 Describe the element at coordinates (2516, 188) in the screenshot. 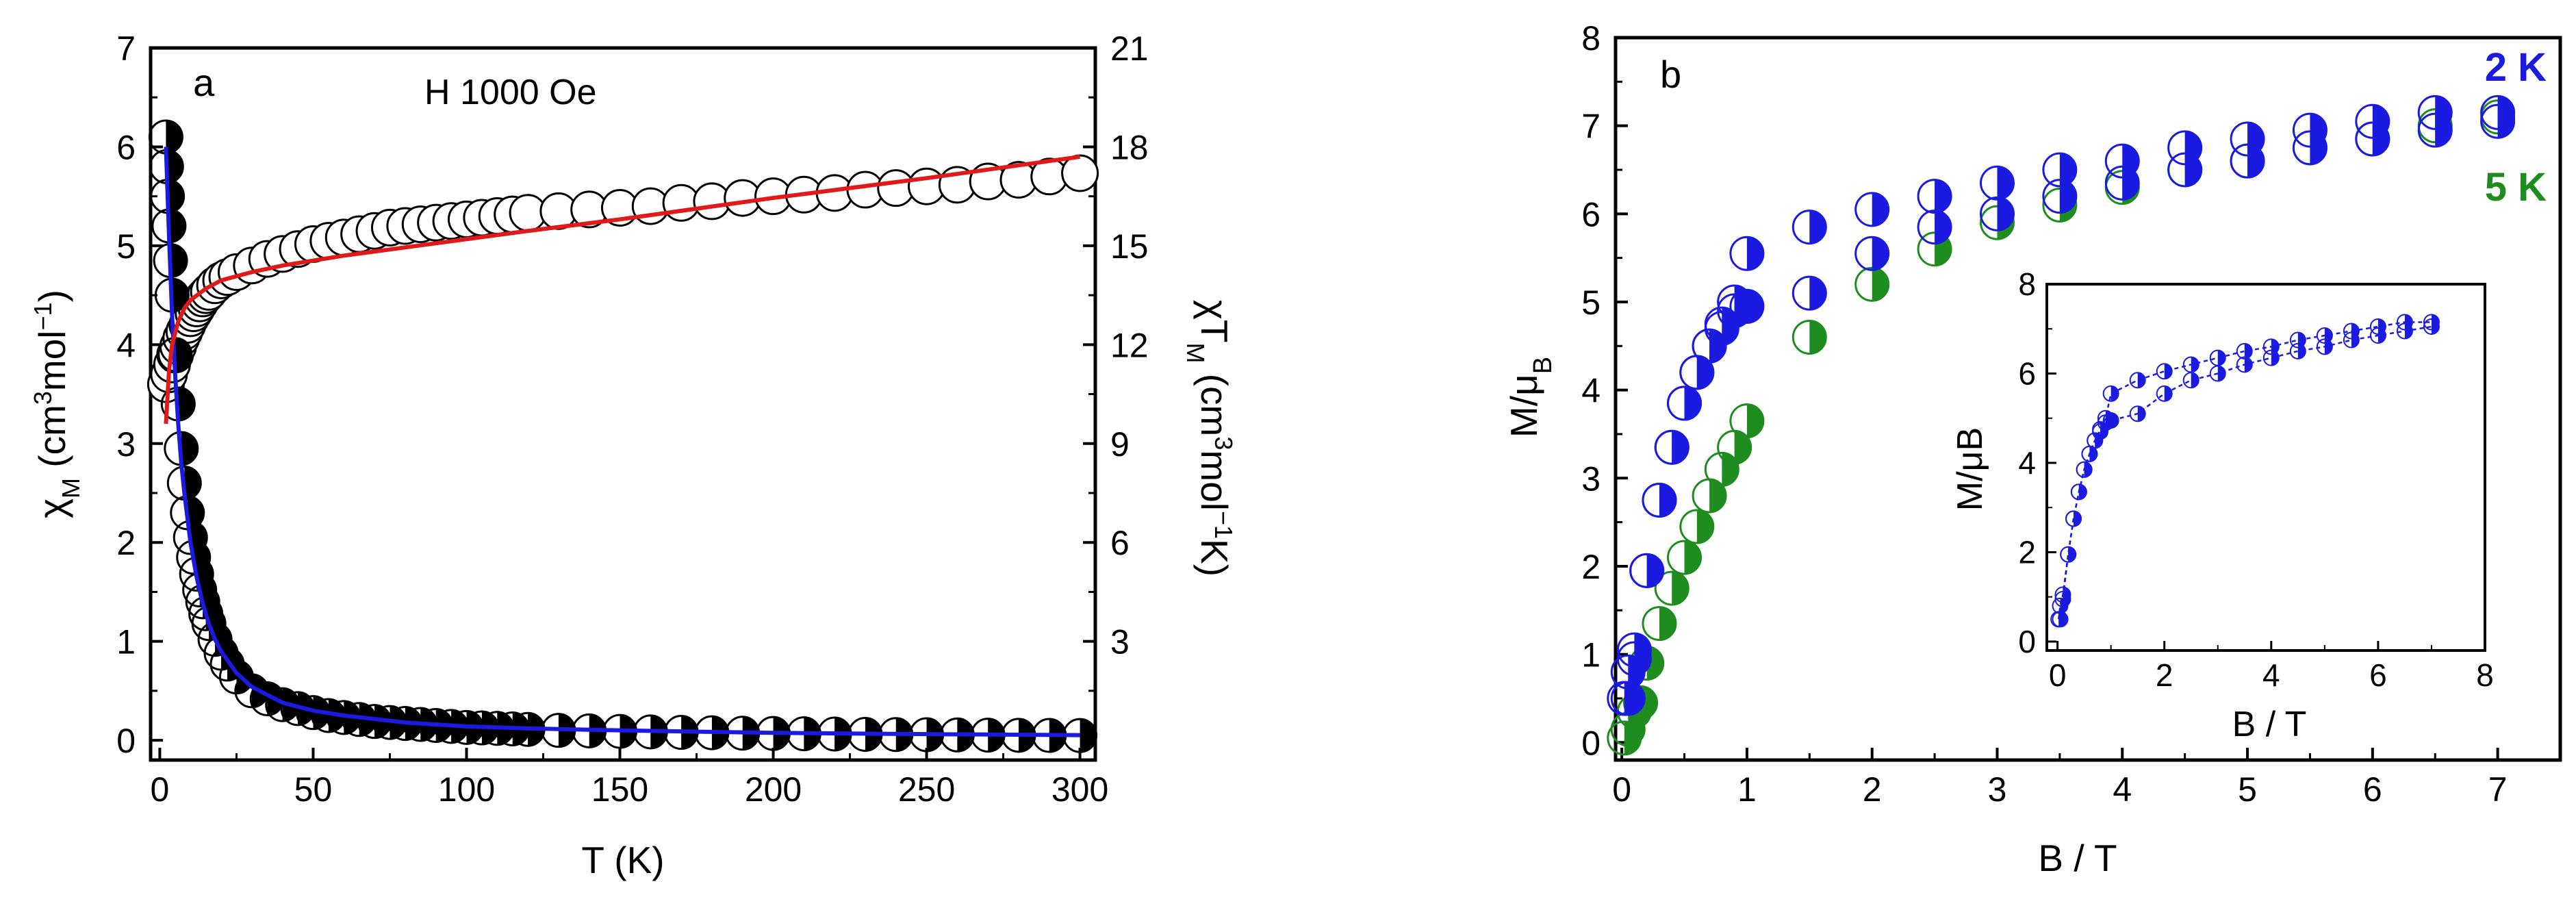

I see `legend-5k: 5 K` at that location.